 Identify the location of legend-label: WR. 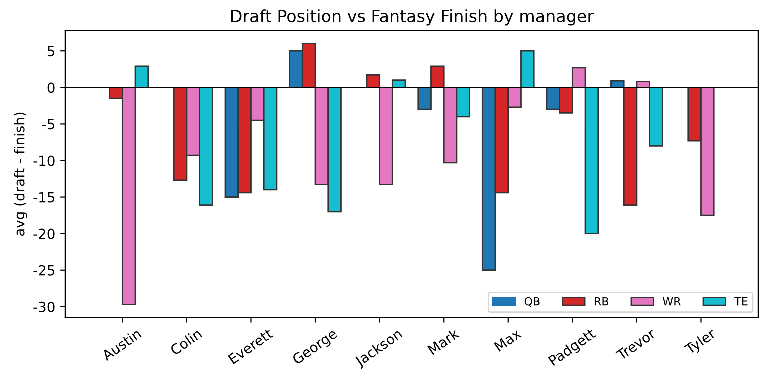
(671, 301).